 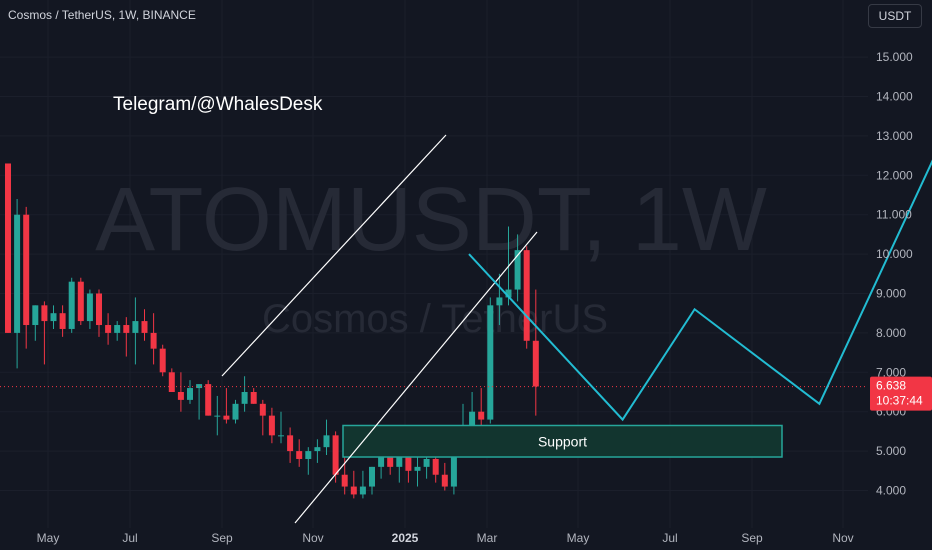 What do you see at coordinates (445, 538) in the screenshot?
I see `time-axis: May Jul Sep Nov 2025 Mar May Jul Sep Nov` at bounding box center [445, 538].